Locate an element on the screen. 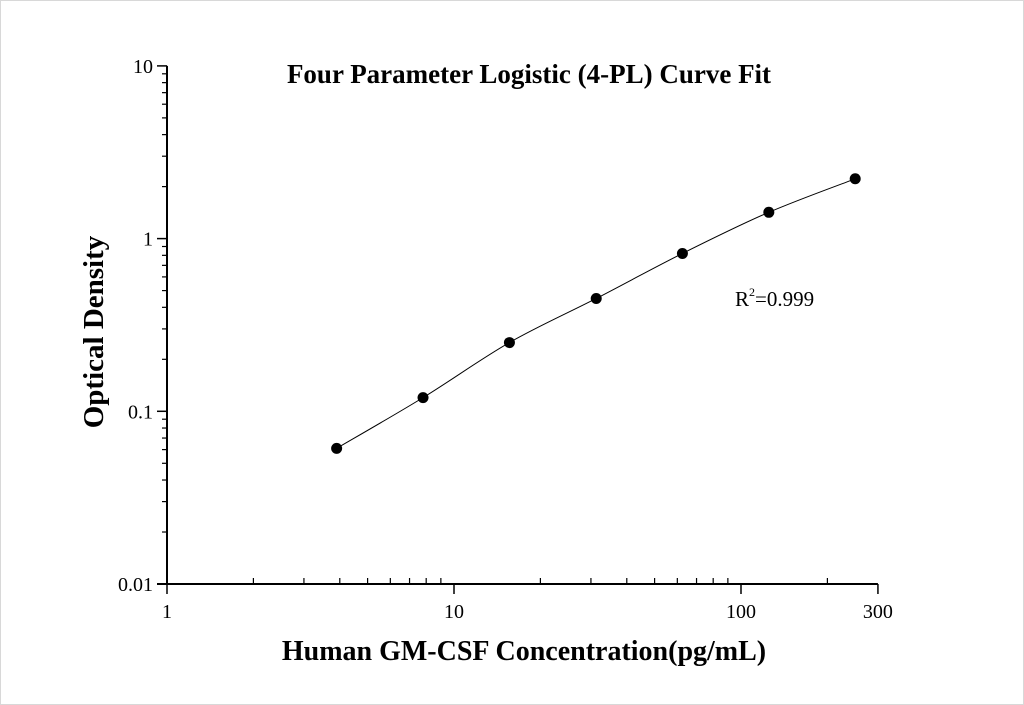 The width and height of the screenshot is (1024, 705). y-tick-label: 0.1 is located at coordinates (140, 412).